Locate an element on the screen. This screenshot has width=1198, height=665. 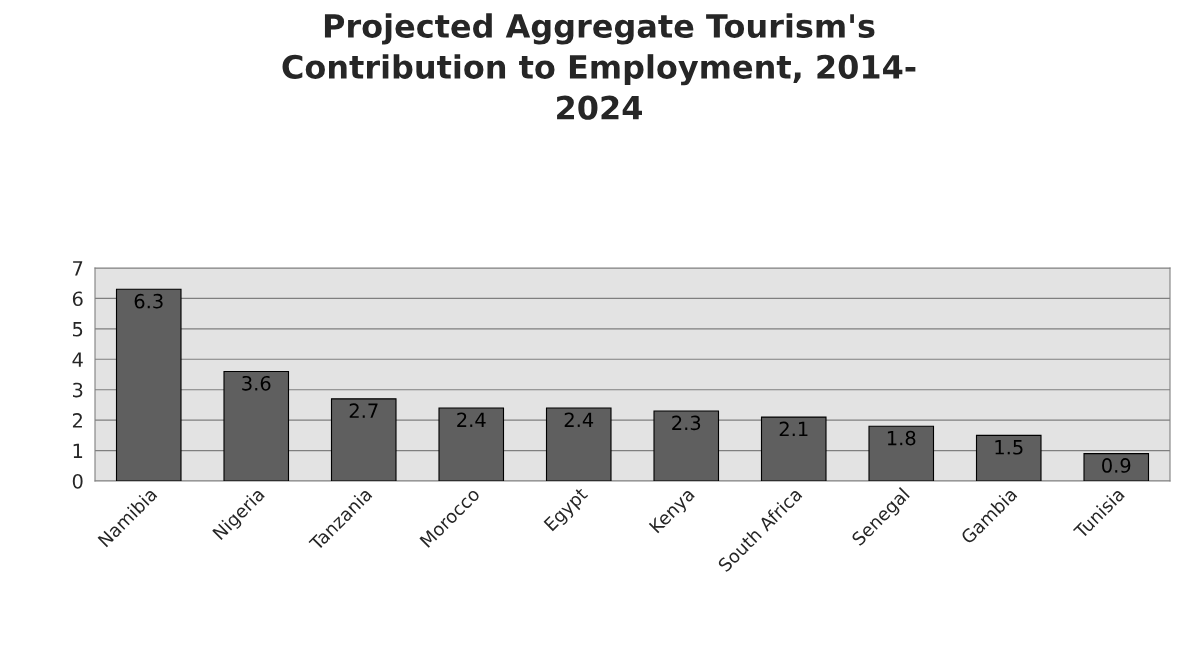
y-tick-label: 7 is located at coordinates (78, 268).